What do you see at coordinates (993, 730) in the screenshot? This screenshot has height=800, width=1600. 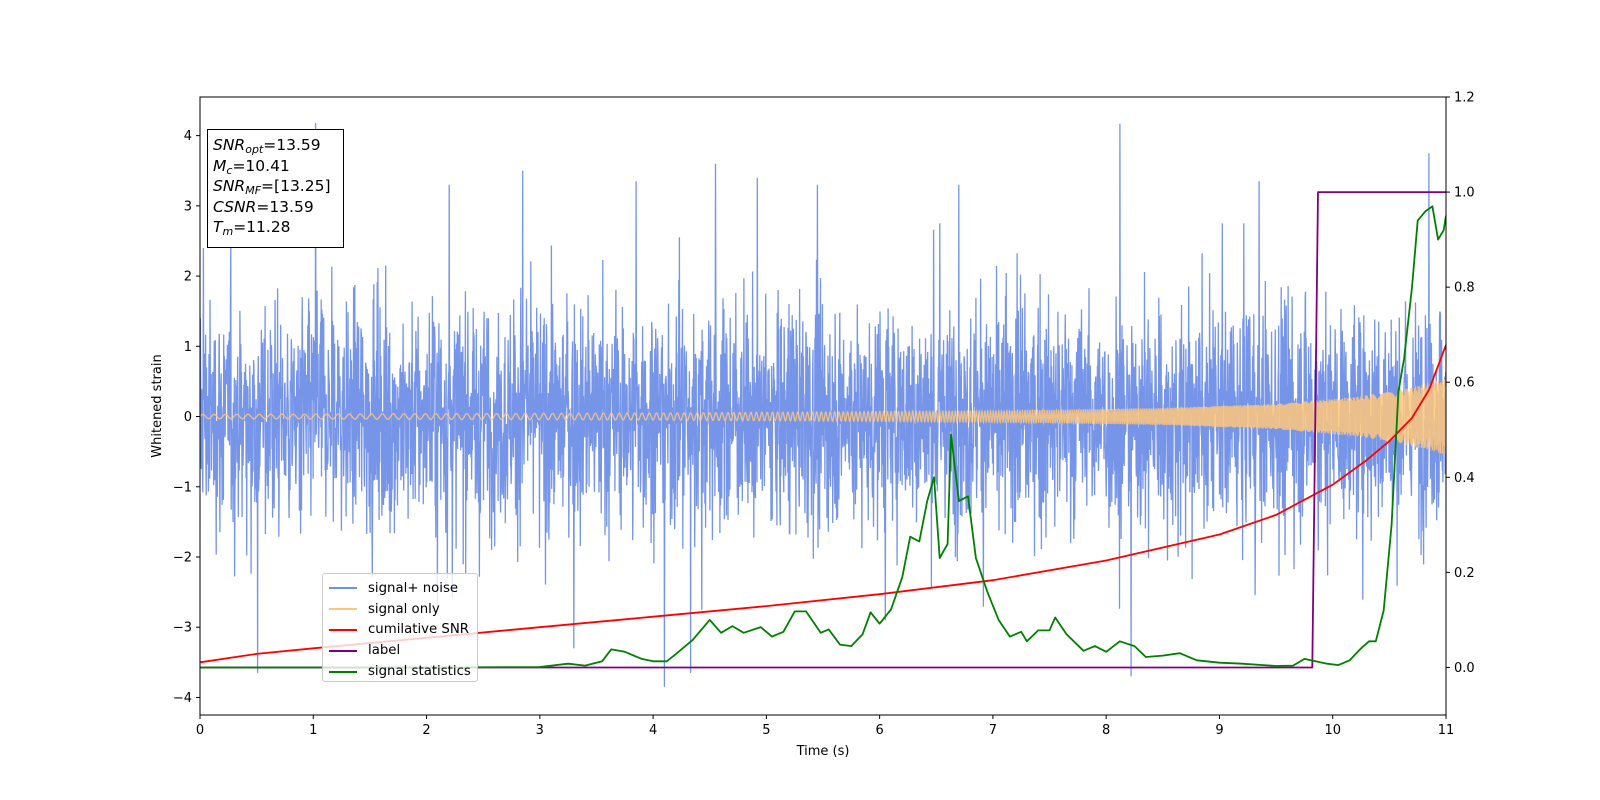 I see `x-tick-label: 7` at bounding box center [993, 730].